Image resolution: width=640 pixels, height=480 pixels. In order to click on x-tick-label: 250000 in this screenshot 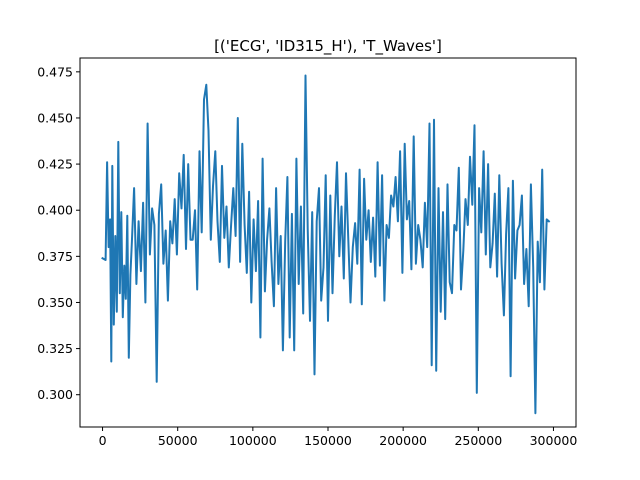, I will do `click(478, 440)`.